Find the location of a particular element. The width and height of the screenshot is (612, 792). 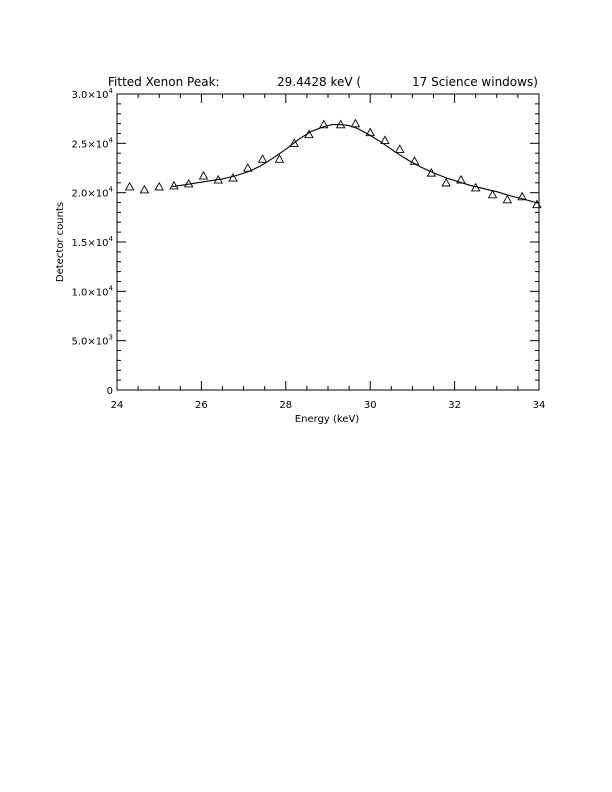

title-value: 29.4428 keV ( is located at coordinates (319, 82).